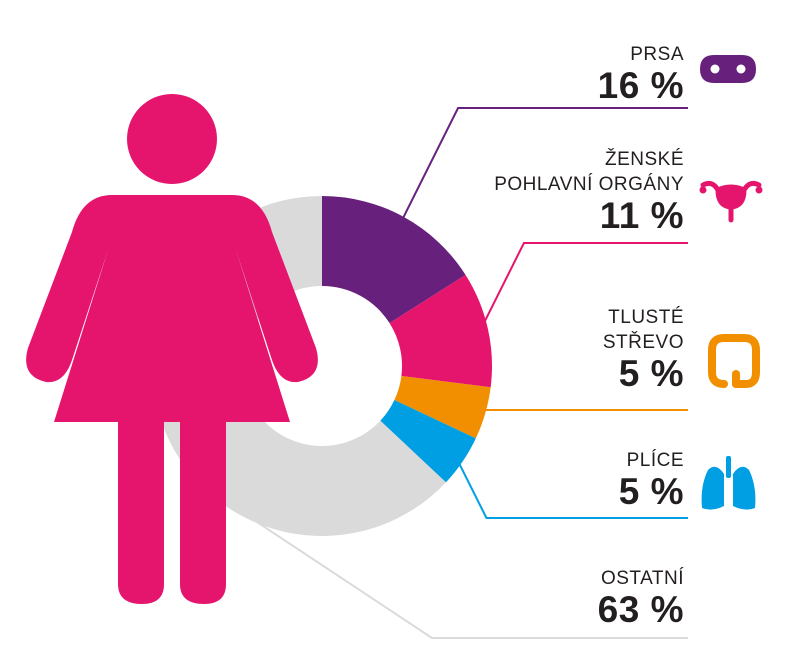 The width and height of the screenshot is (800, 668). Describe the element at coordinates (646, 317) in the screenshot. I see `category-label: TLUSTÉ` at that location.